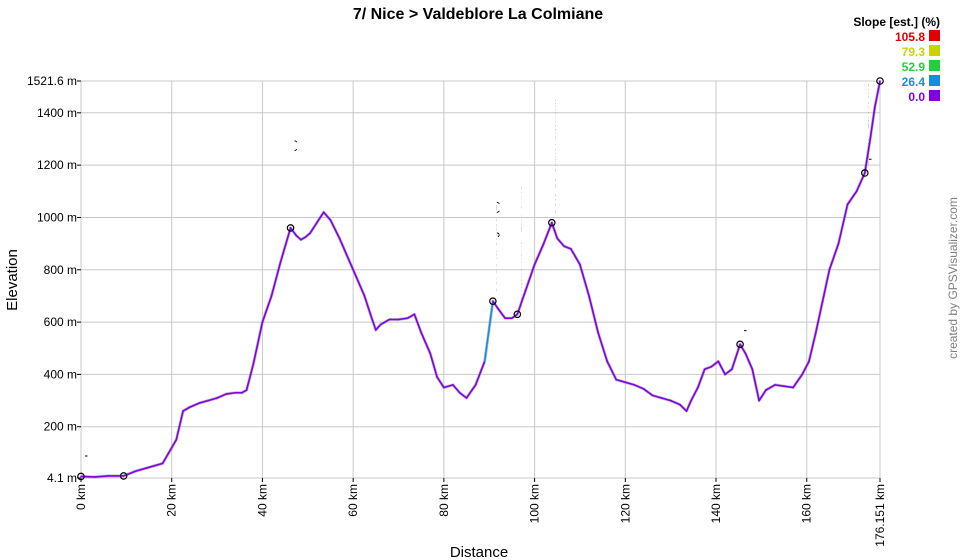 The image size is (960, 560). Describe the element at coordinates (914, 52) in the screenshot. I see `legend-value: 79.3` at that location.